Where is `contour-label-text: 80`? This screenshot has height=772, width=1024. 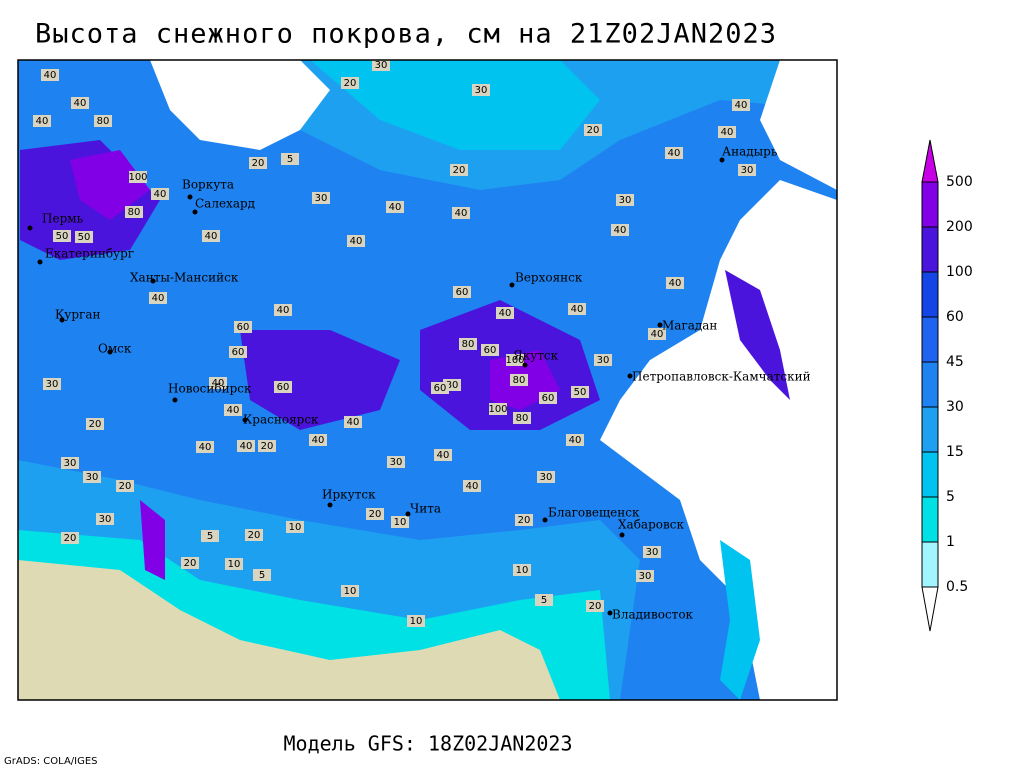 contour-label-text: 80 is located at coordinates (468, 344).